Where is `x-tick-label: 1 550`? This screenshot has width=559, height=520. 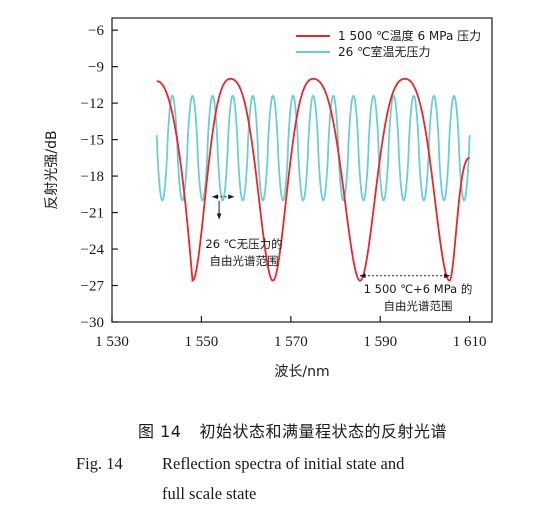 x-tick-label: 1 550 is located at coordinates (202, 342).